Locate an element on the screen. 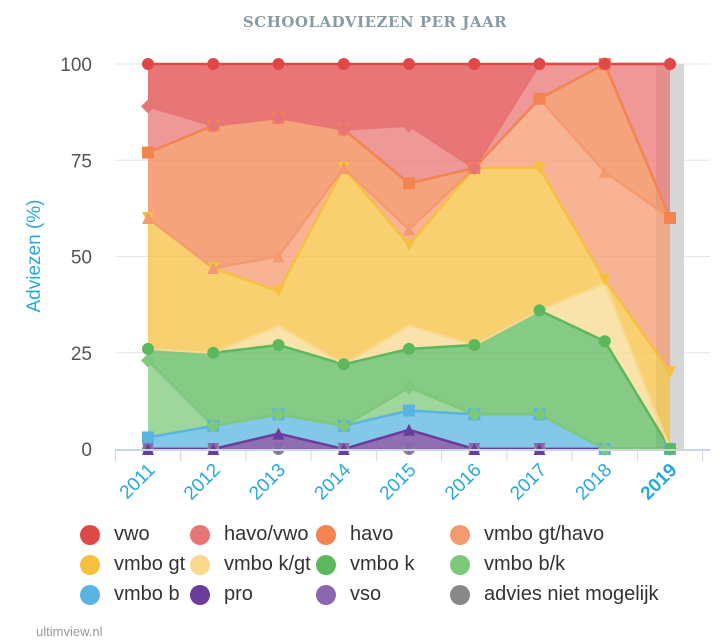  credit-text: ultimview.nl is located at coordinates (69, 631).